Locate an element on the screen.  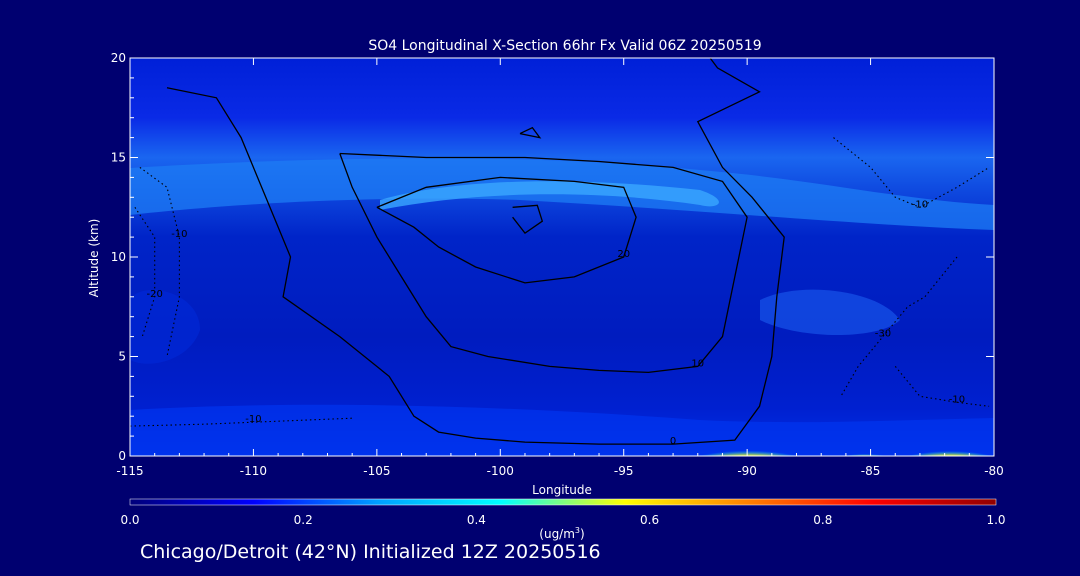
colorbar-unit-exp: 3 is located at coordinates (577, 530).